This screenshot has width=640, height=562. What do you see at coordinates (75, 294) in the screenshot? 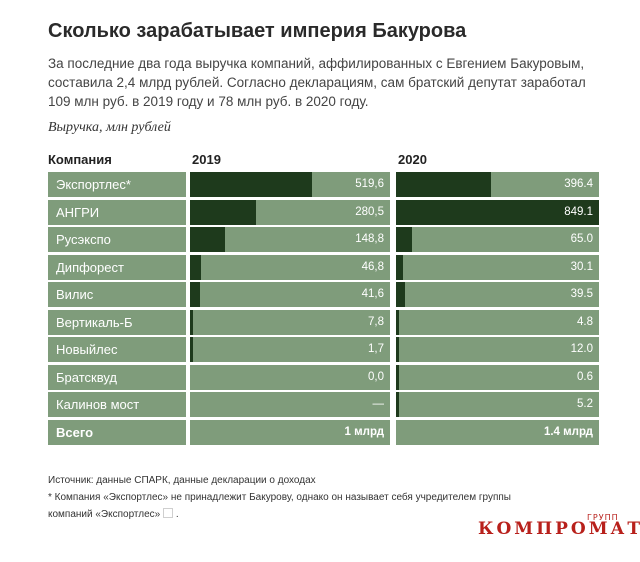
I see `company-name: Вилис` at bounding box center [75, 294].